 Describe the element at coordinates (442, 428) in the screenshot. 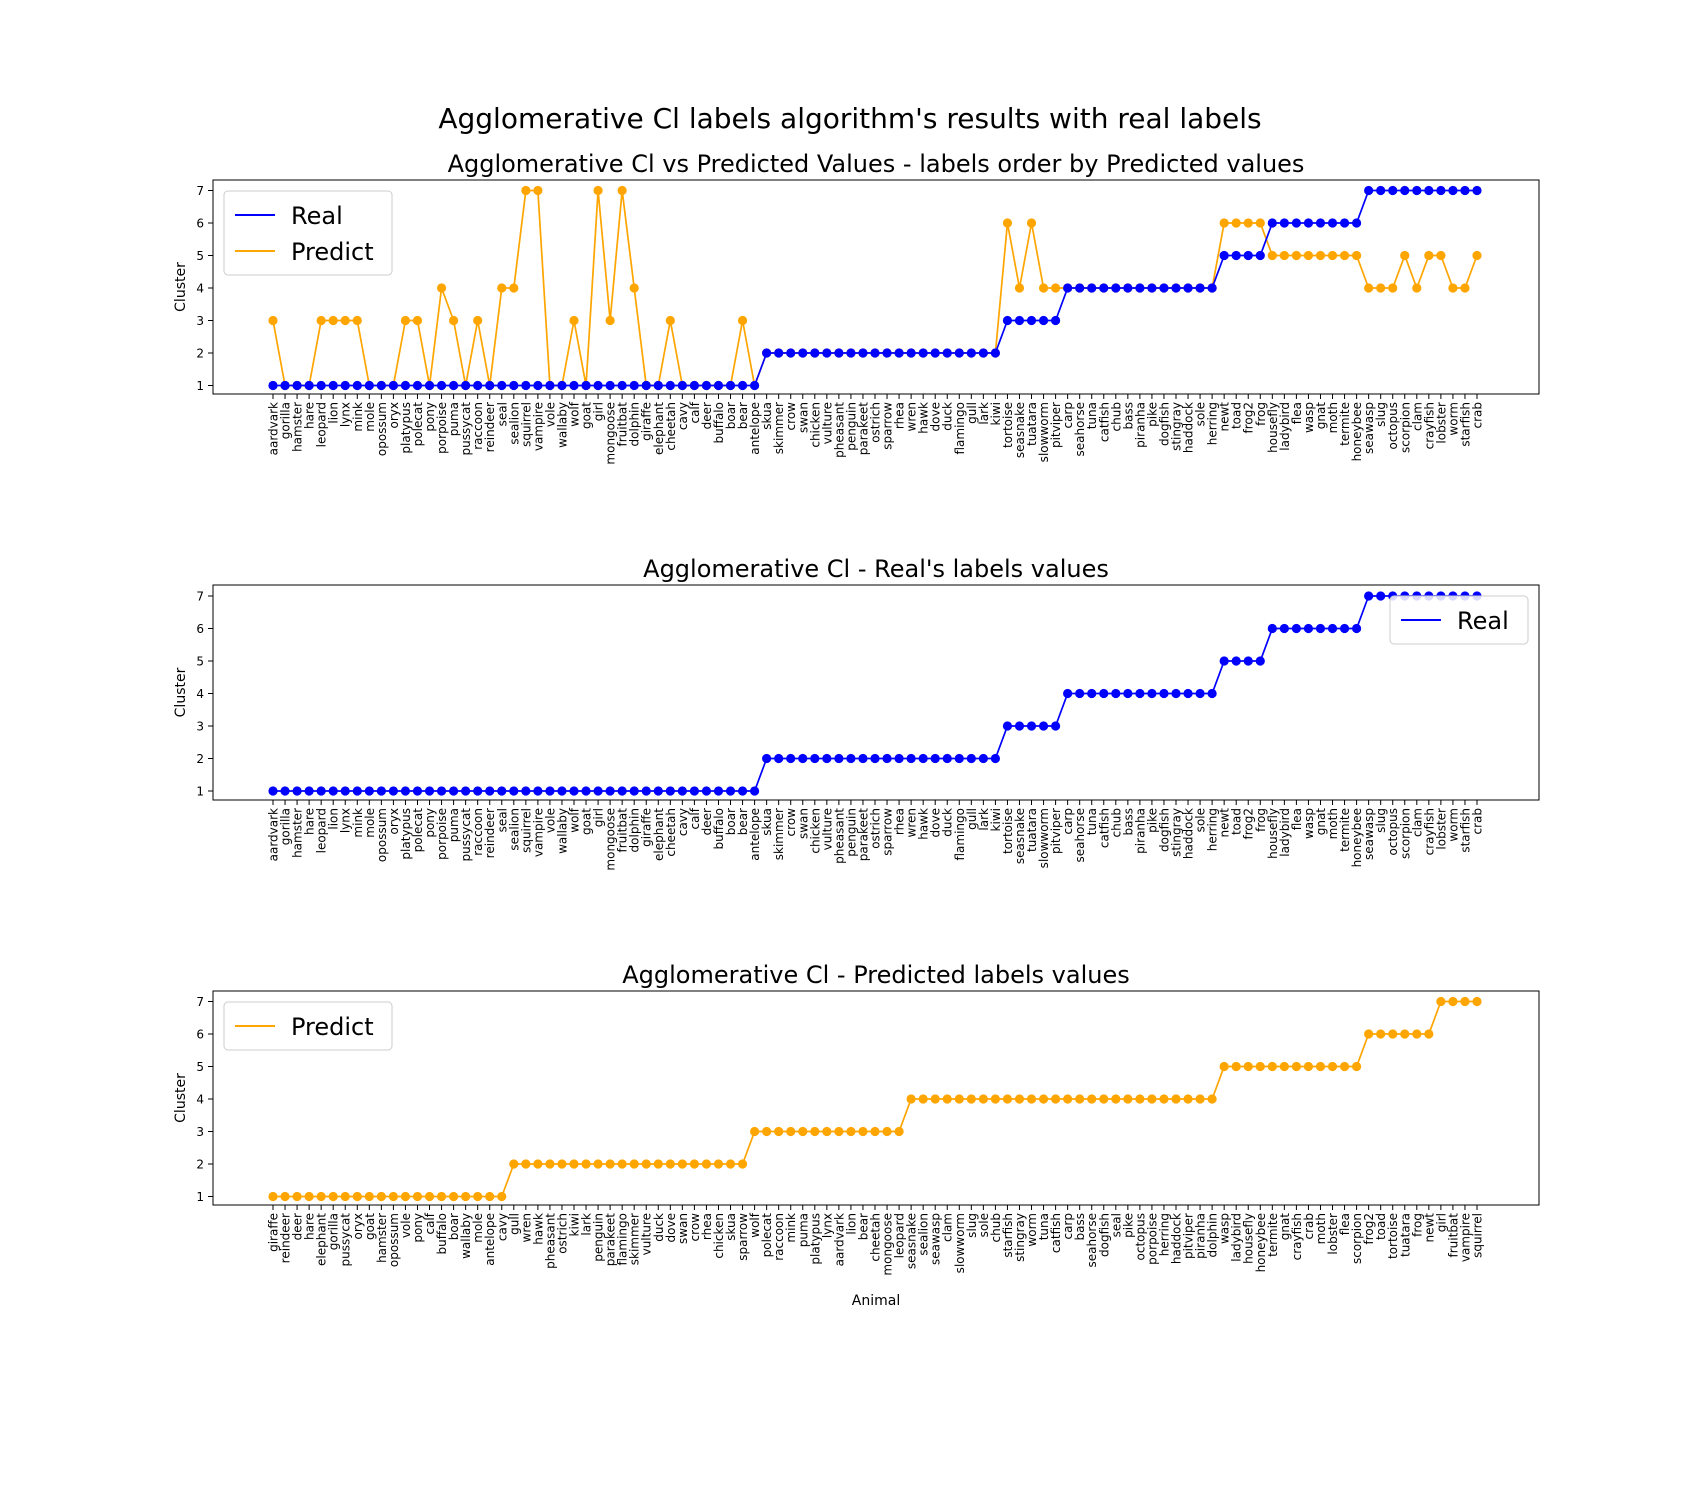

I see `x-tick-label: porpoise` at that location.